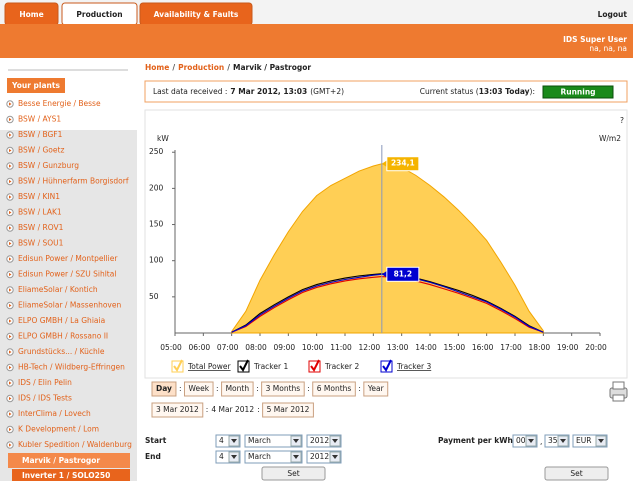  What do you see at coordinates (196, 14) in the screenshot?
I see `nav-tab-label: Availability & Faults` at bounding box center [196, 14].